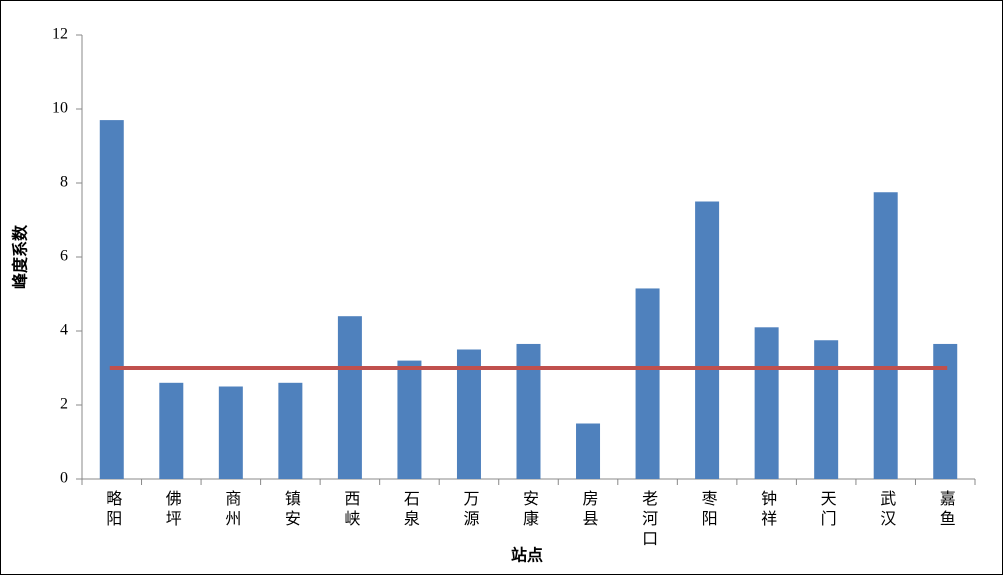  What do you see at coordinates (64, 182) in the screenshot?
I see `y-tick-label: 8` at bounding box center [64, 182].